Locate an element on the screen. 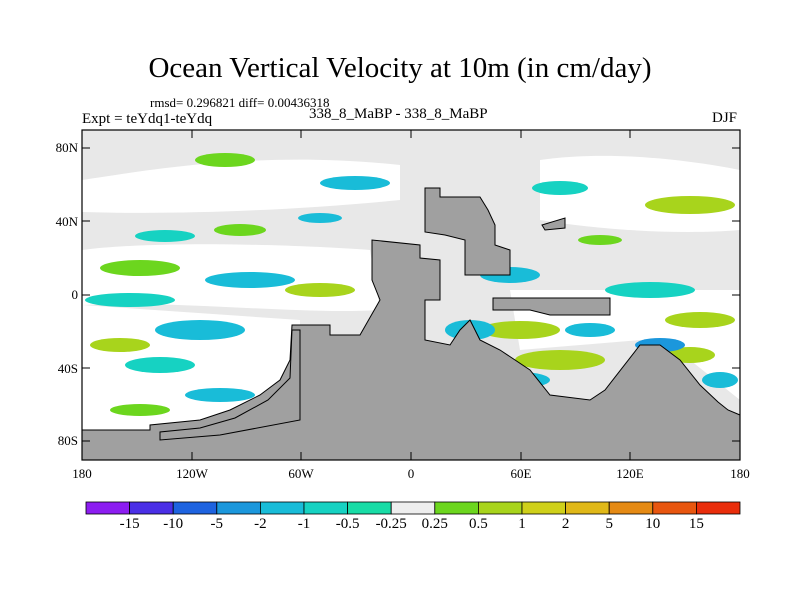  rmsd-diff-stats: rmsd= 0.296821 diff= 0.00436318 is located at coordinates (240, 102).